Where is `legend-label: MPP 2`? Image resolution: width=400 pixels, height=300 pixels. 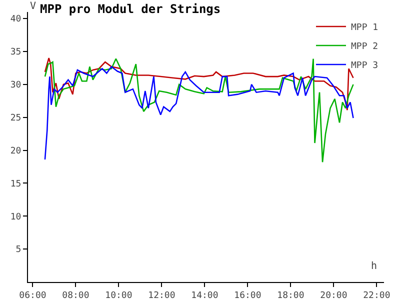
legend-label: MPP 2 is located at coordinates (364, 47).